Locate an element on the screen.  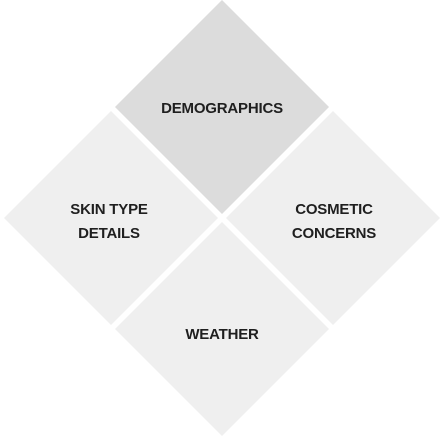
label-line: DEMOGRAPHICS is located at coordinates (222, 108).